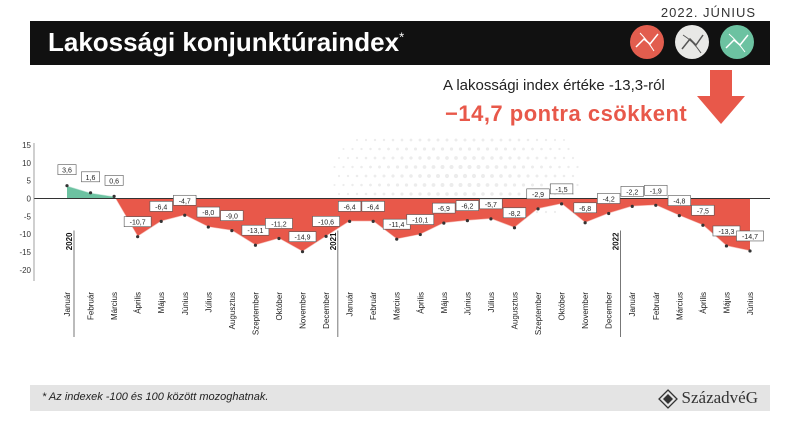  I want to click on data-label: -2,9, so click(538, 195).